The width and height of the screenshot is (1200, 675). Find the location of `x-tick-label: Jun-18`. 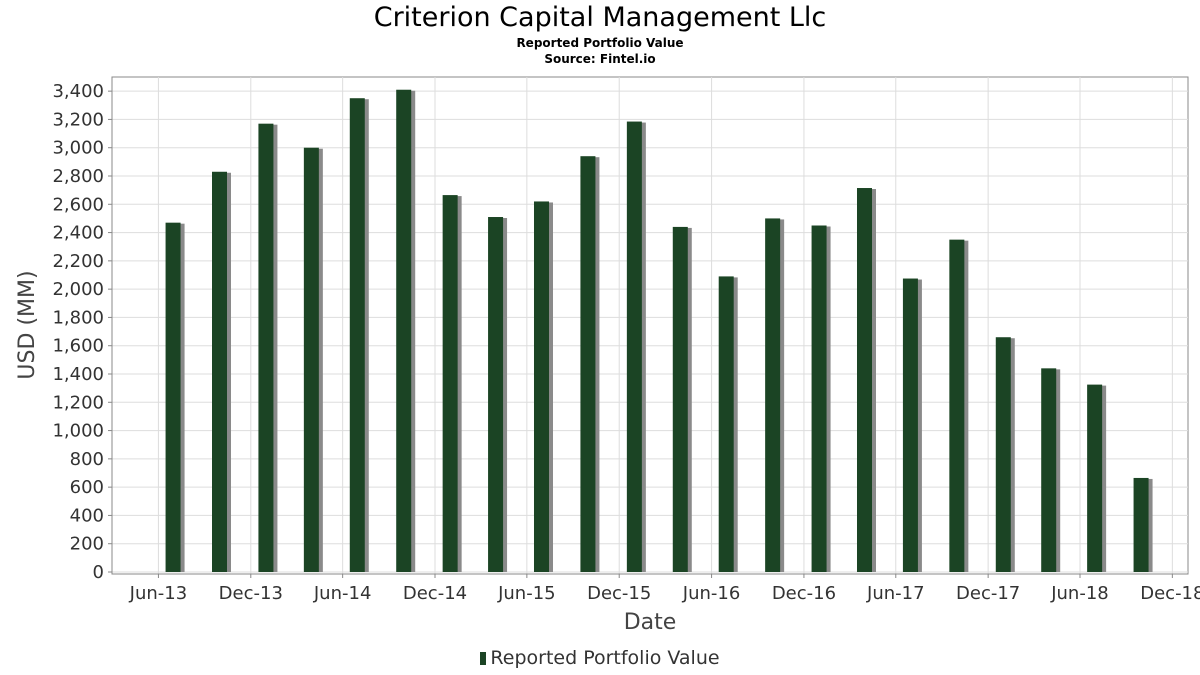

x-tick-label: Jun-18 is located at coordinates (1079, 593).